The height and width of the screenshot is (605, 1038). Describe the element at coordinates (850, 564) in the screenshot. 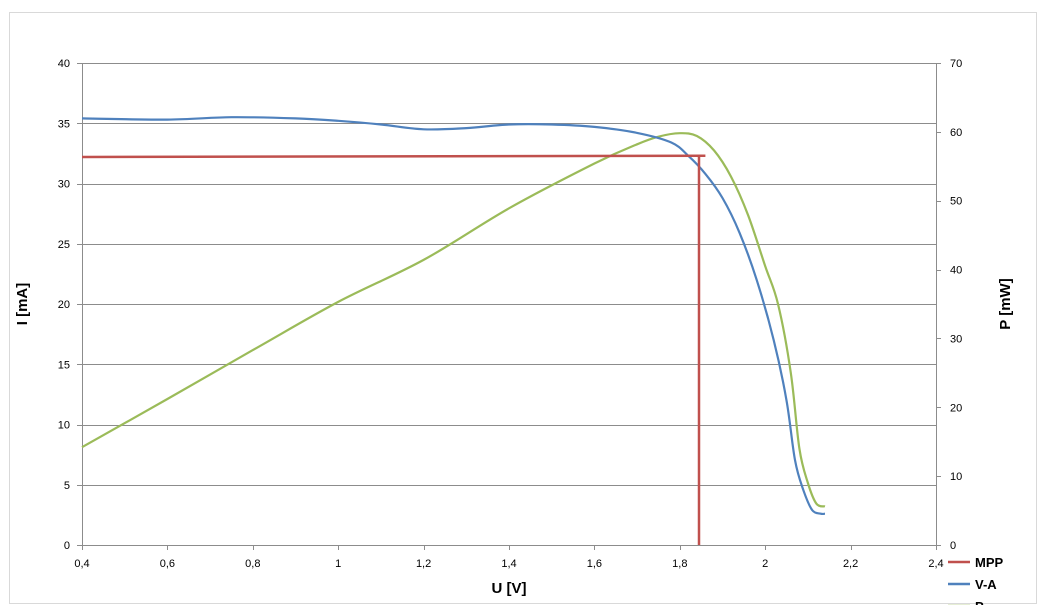

I see `x-tick-label: 2,2` at that location.